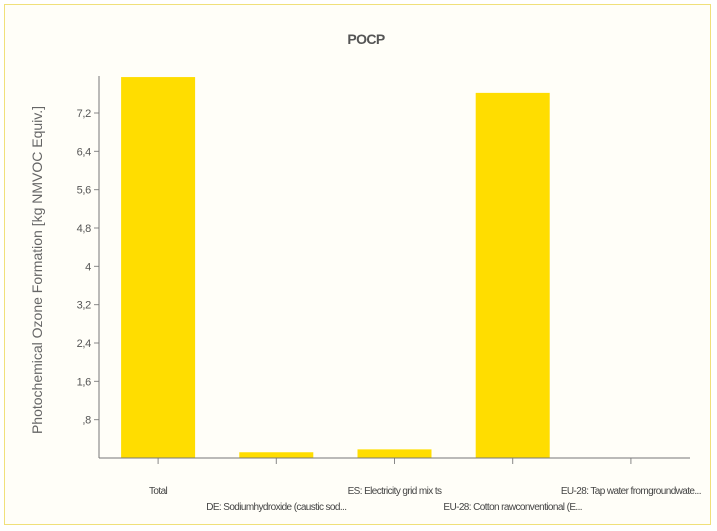 The image size is (717, 531). Describe the element at coordinates (88, 267) in the screenshot. I see `y-tick-label: 4` at that location.